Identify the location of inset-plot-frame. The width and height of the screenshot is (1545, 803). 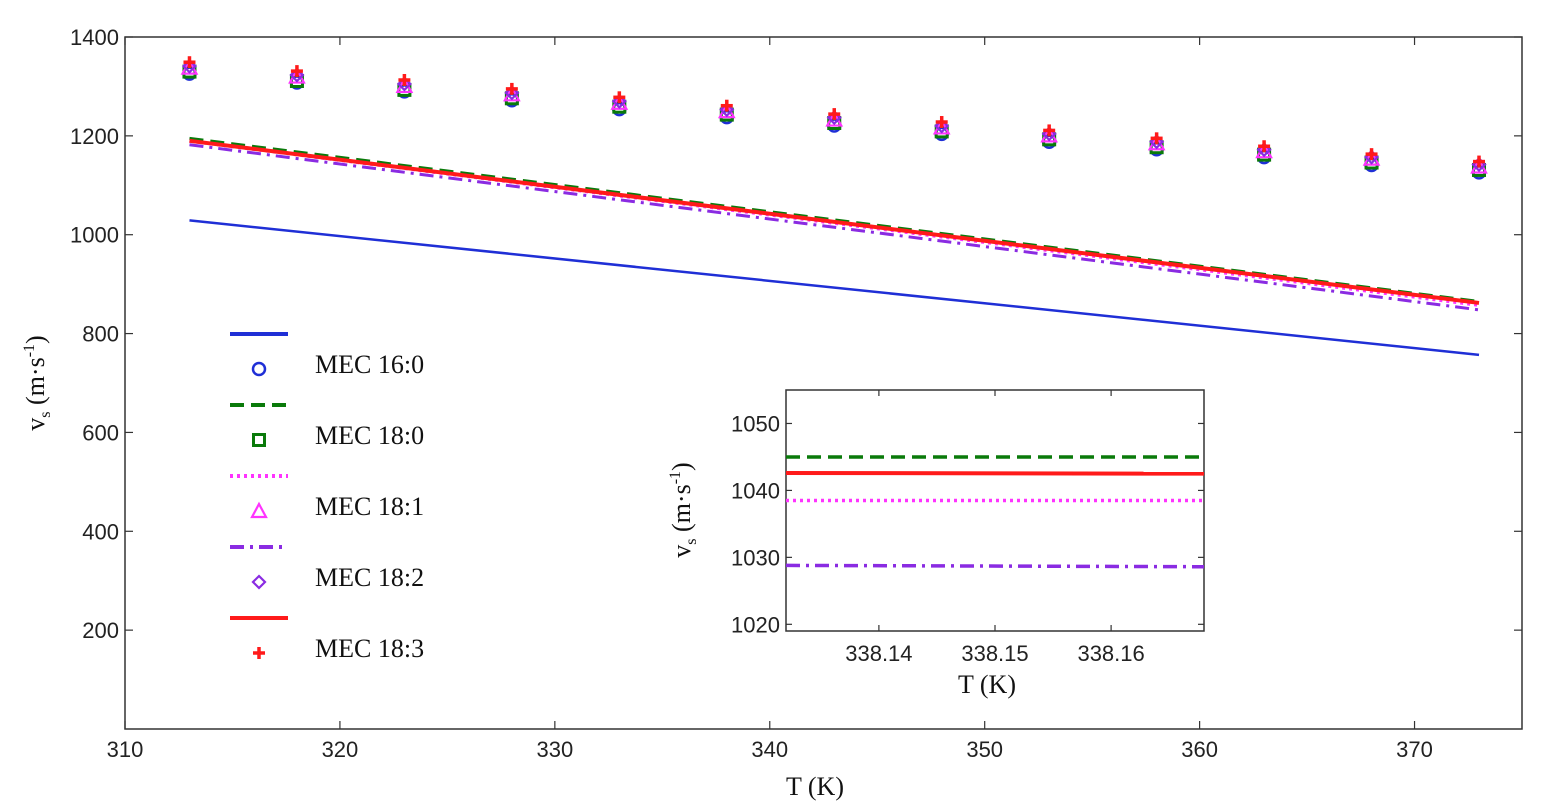
(995, 510).